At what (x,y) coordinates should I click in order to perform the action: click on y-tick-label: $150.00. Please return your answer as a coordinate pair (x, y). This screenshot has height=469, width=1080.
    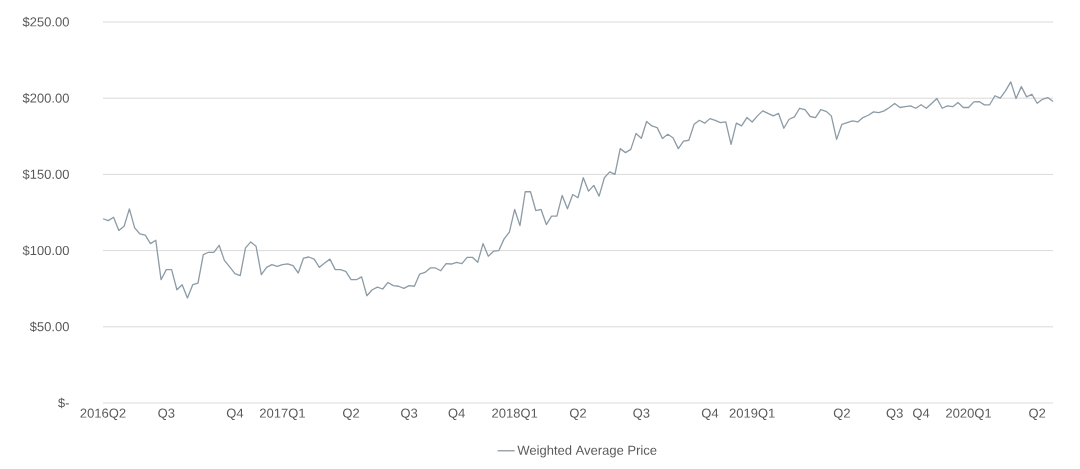
    Looking at the image, I should click on (45, 174).